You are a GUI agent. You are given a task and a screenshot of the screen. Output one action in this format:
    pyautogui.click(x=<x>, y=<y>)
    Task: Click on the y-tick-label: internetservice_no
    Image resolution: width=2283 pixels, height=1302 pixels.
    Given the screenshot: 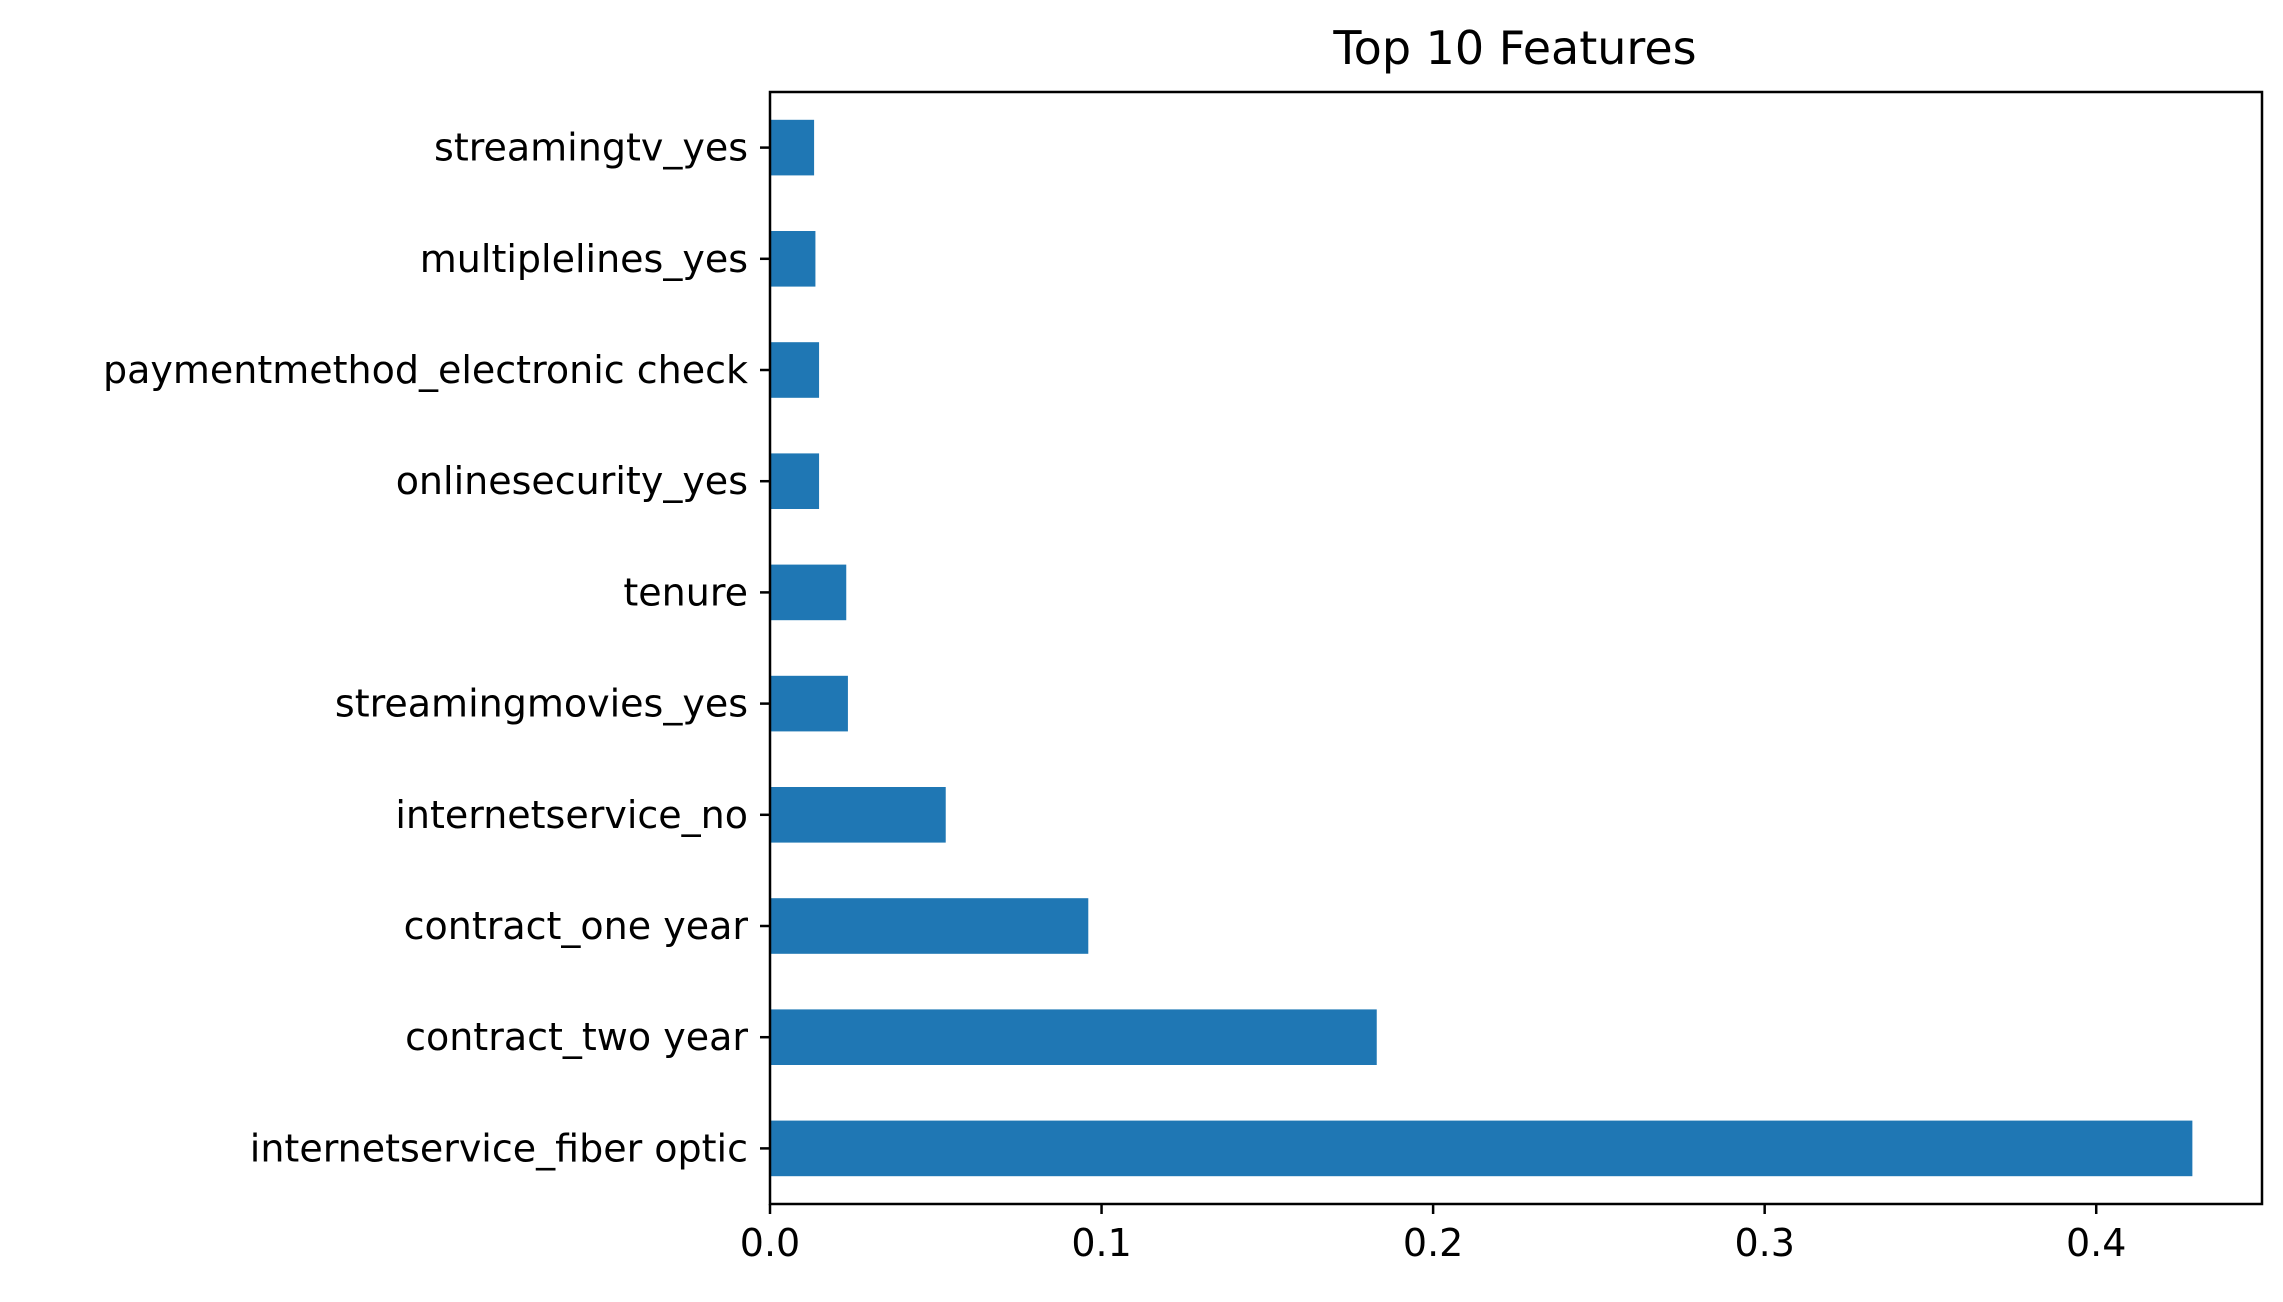 What is the action you would take?
    pyautogui.click(x=571, y=815)
    